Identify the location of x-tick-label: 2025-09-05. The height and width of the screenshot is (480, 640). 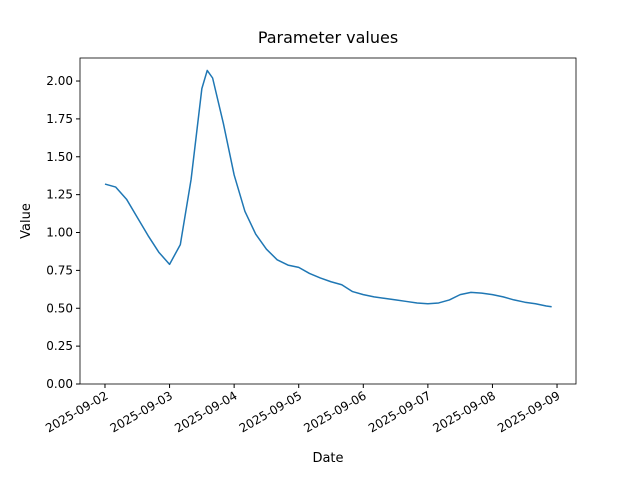
(270, 411).